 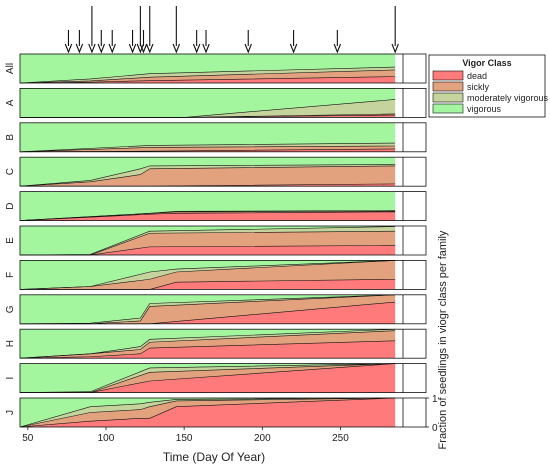 I want to click on panel-b: B, so click(x=216, y=137).